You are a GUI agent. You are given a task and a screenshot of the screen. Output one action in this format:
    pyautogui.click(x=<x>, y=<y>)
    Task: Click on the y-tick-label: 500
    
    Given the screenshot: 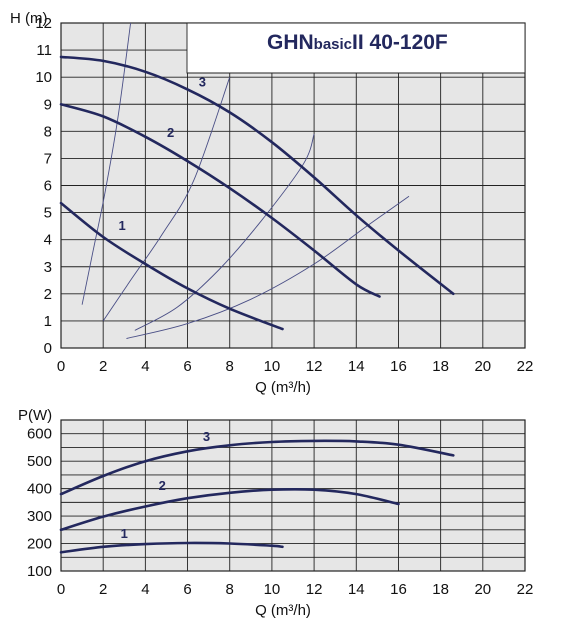 What is the action you would take?
    pyautogui.click(x=39, y=461)
    